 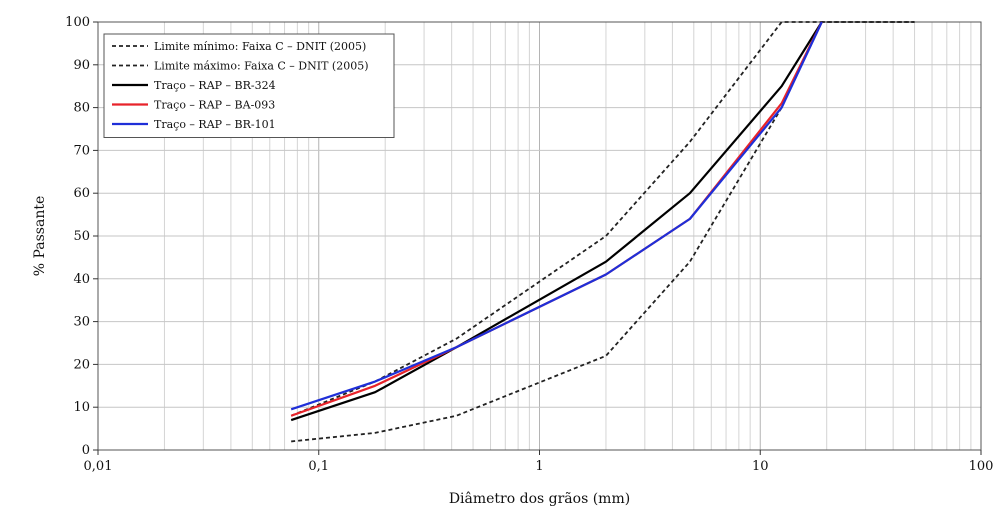 I want to click on y-tick-label: 10, so click(x=81, y=407).